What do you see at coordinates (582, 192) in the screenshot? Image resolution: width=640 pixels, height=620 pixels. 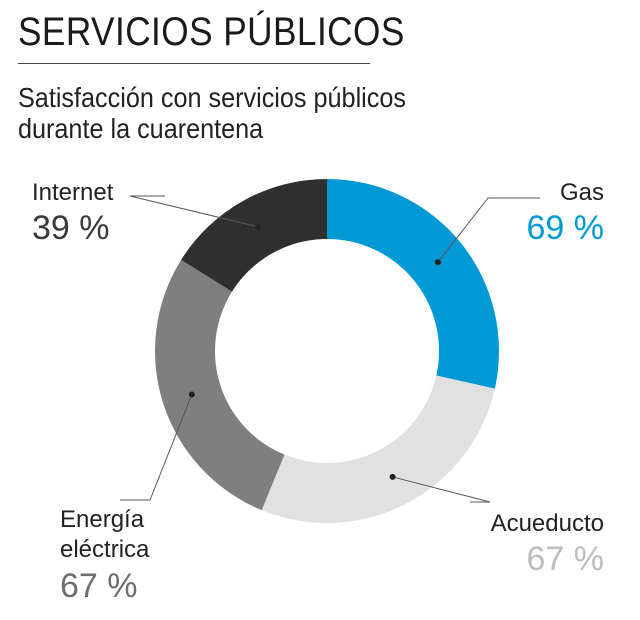 I see `label-gas: Gas` at bounding box center [582, 192].